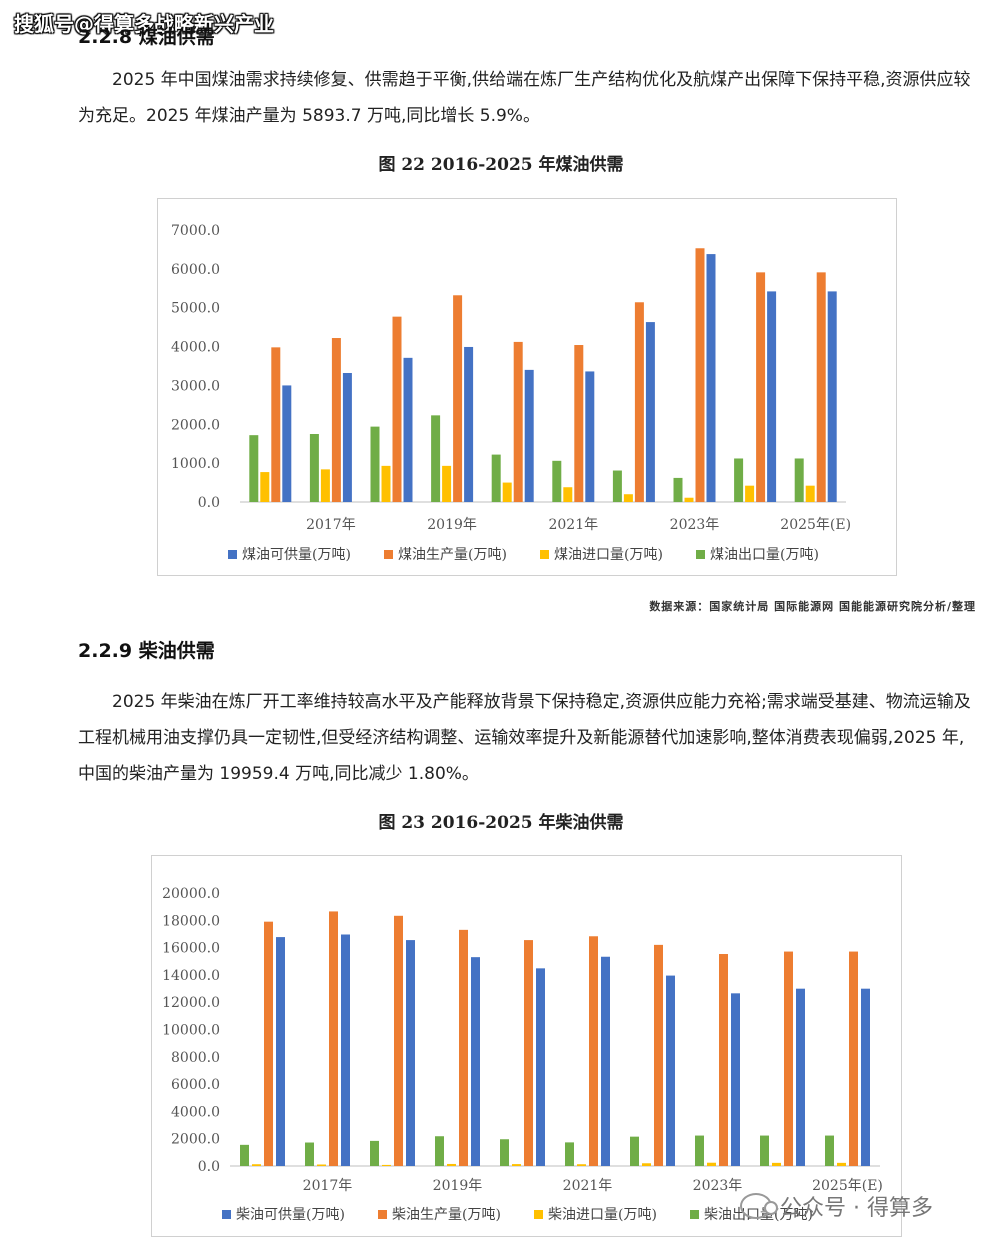 Image resolution: width=1002 pixels, height=1245 pixels. What do you see at coordinates (345, 1050) in the screenshot?
I see `bar-diesel-s3-c1` at bounding box center [345, 1050].